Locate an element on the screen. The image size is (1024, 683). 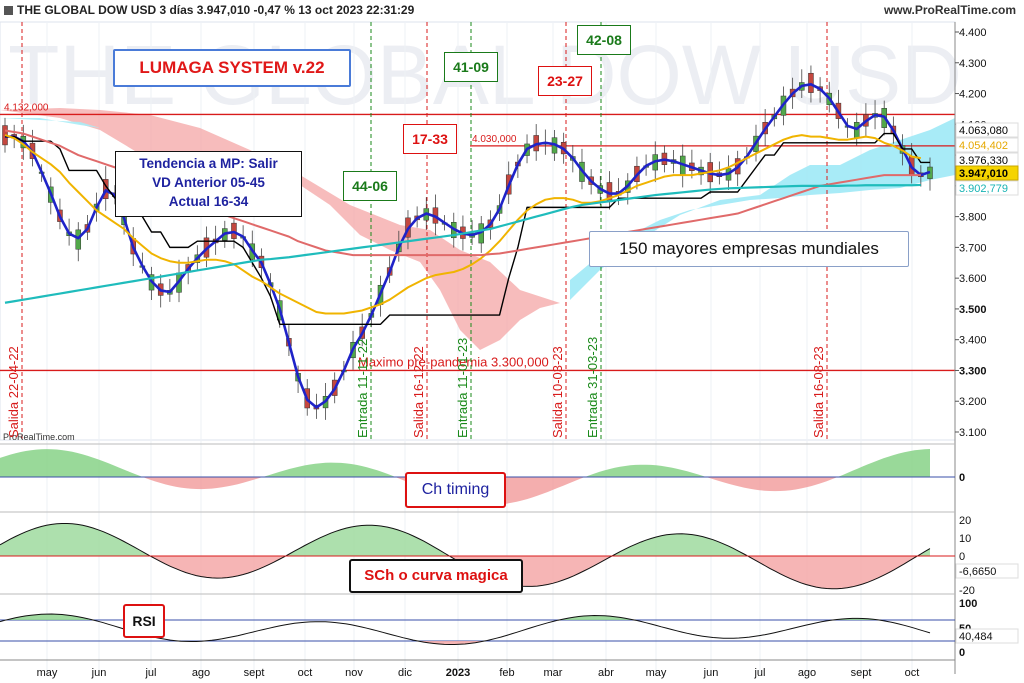
rsi-value-bg is located at coordinates (987, 636).